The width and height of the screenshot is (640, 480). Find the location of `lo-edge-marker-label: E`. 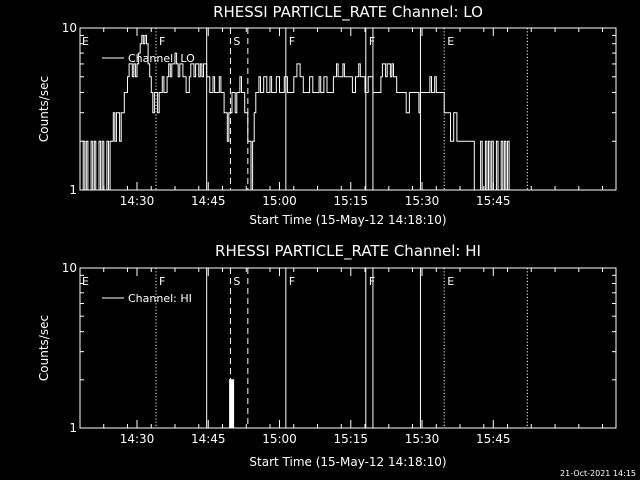

lo-edge-marker-label: E is located at coordinates (85, 41).